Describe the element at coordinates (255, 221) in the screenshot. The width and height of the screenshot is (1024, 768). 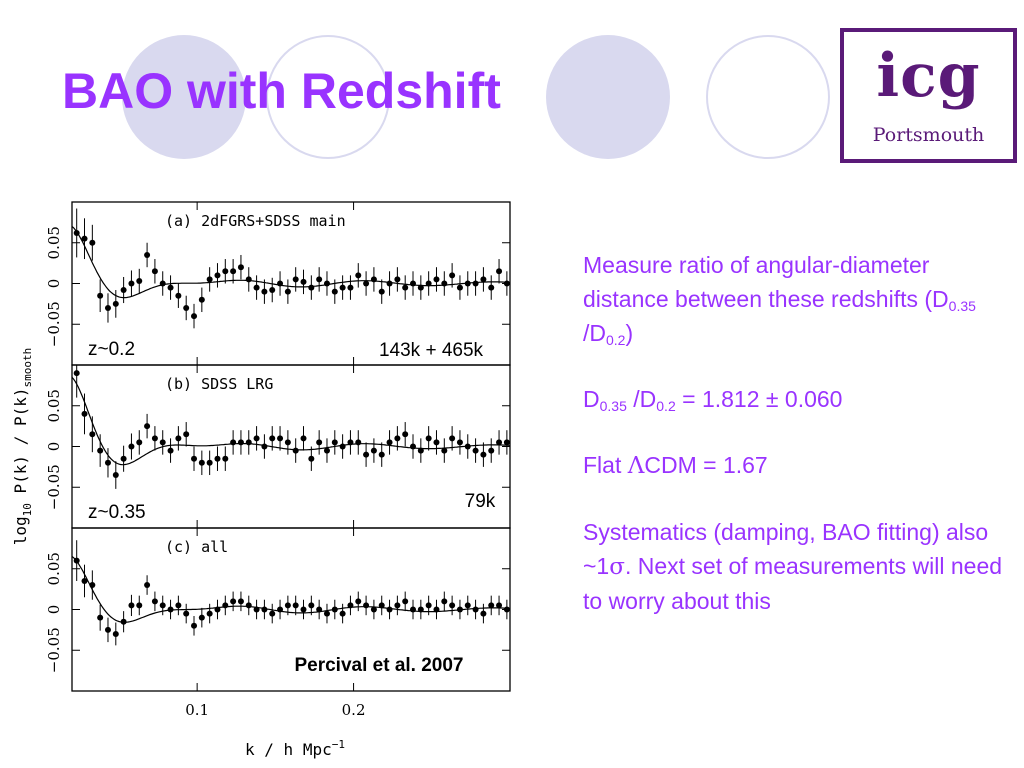
I see `panel-a-label: (a) 2dFGRS+SDSS main` at that location.